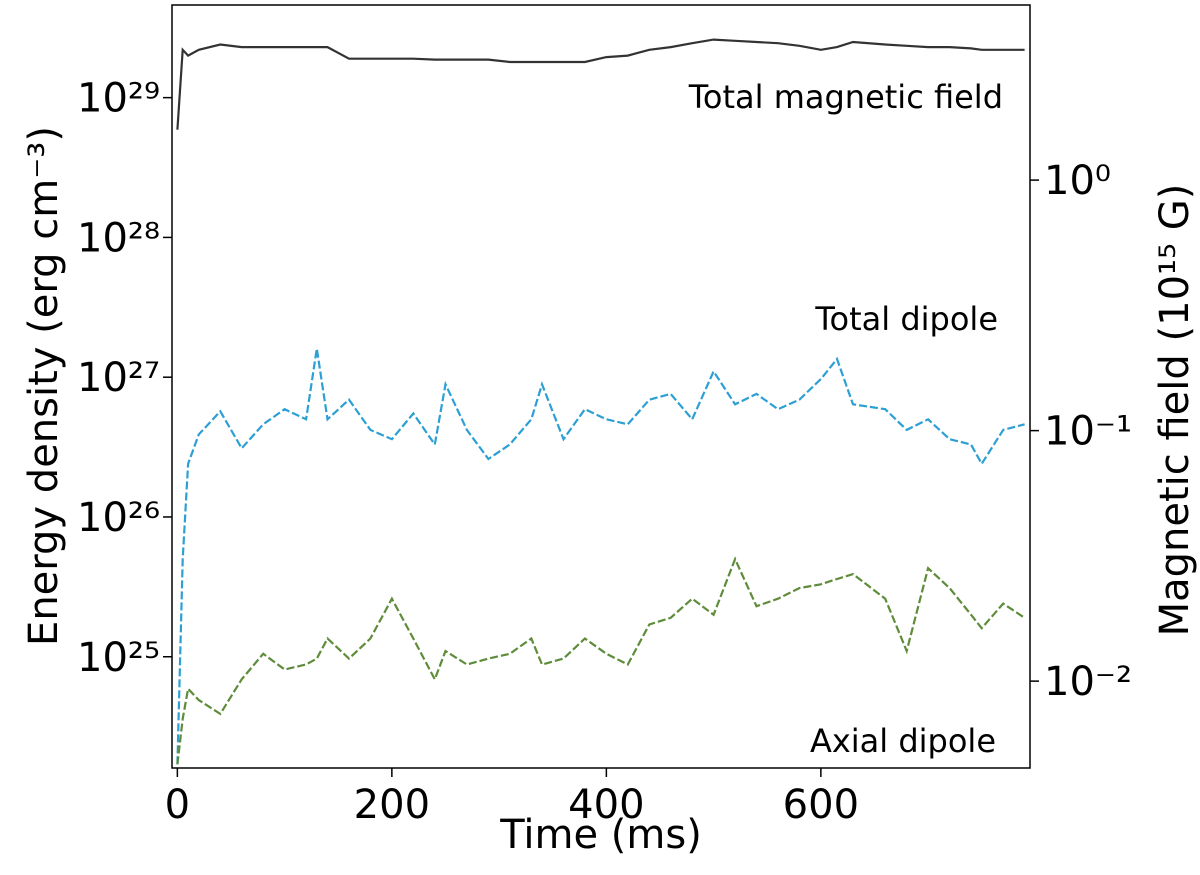 The image size is (1200, 875). Describe the element at coordinates (392, 805) in the screenshot. I see `x-tick-label: 200` at that location.